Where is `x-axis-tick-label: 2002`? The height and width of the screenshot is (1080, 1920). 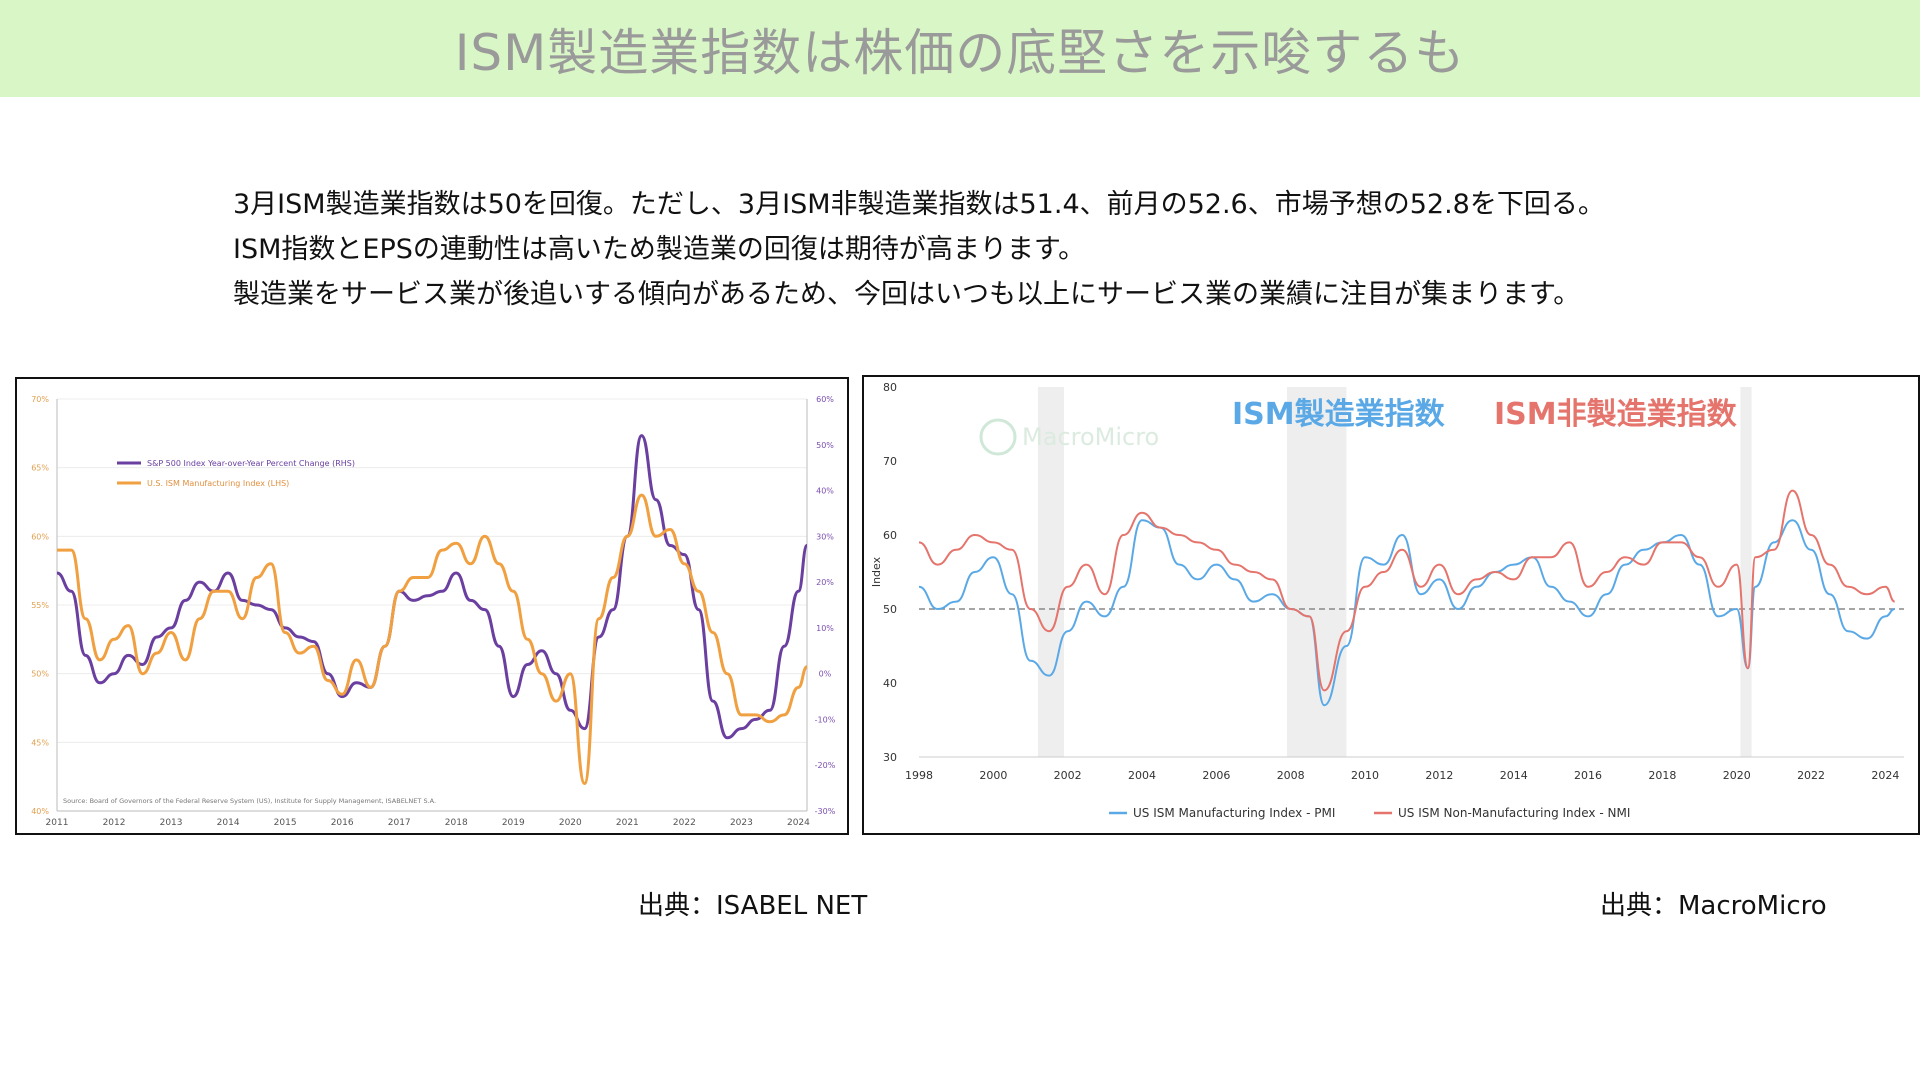 x-axis-tick-label: 2002 is located at coordinates (1068, 775).